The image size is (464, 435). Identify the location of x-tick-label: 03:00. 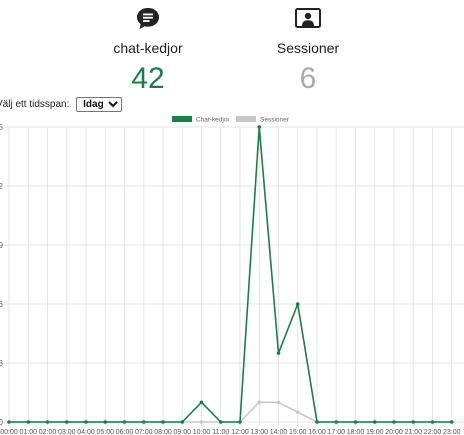
(67, 432).